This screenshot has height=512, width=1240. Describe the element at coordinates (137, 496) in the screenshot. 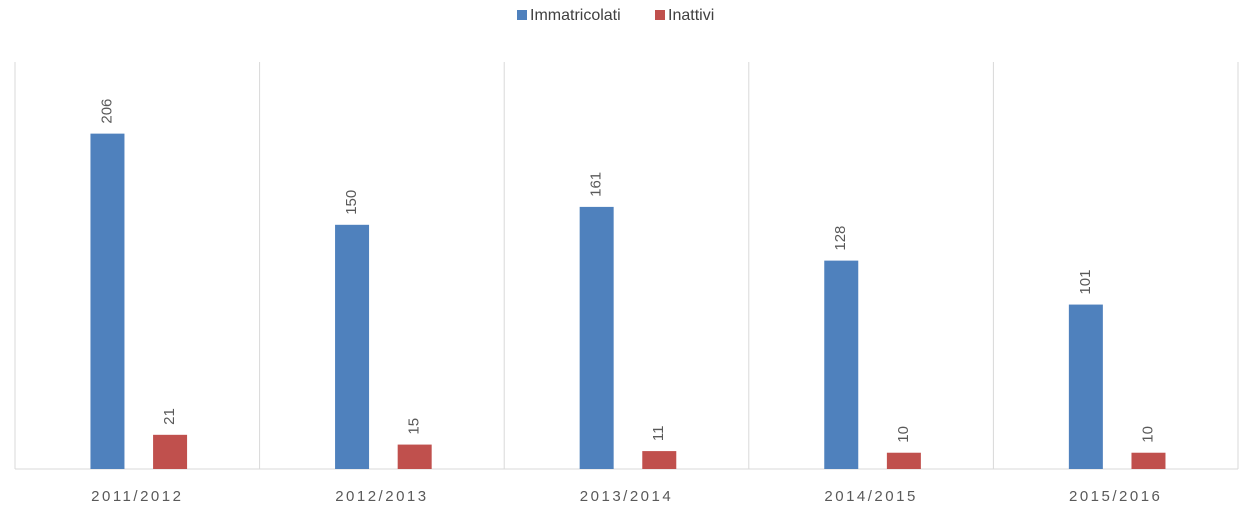

I see `x-tick-label: 2011/2012` at that location.